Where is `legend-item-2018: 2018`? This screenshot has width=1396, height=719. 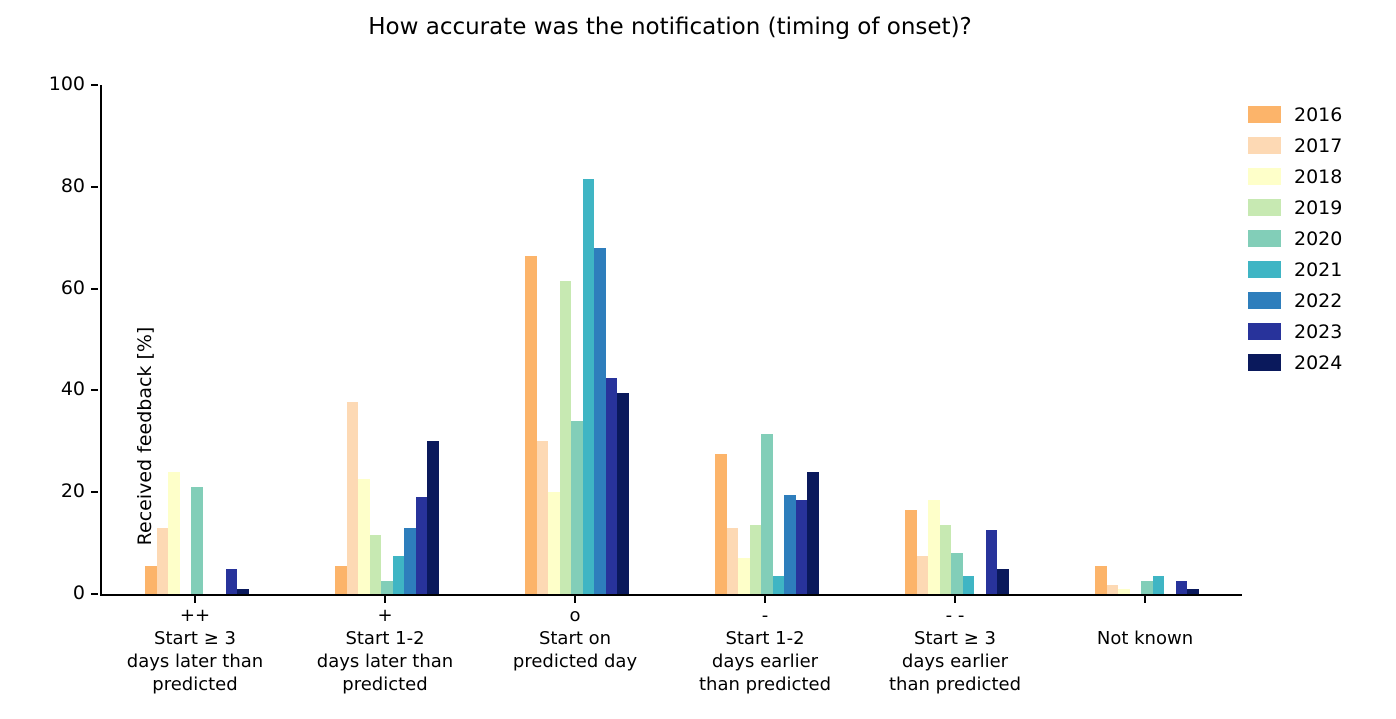
legend-item-2018: 2018 is located at coordinates (1295, 176).